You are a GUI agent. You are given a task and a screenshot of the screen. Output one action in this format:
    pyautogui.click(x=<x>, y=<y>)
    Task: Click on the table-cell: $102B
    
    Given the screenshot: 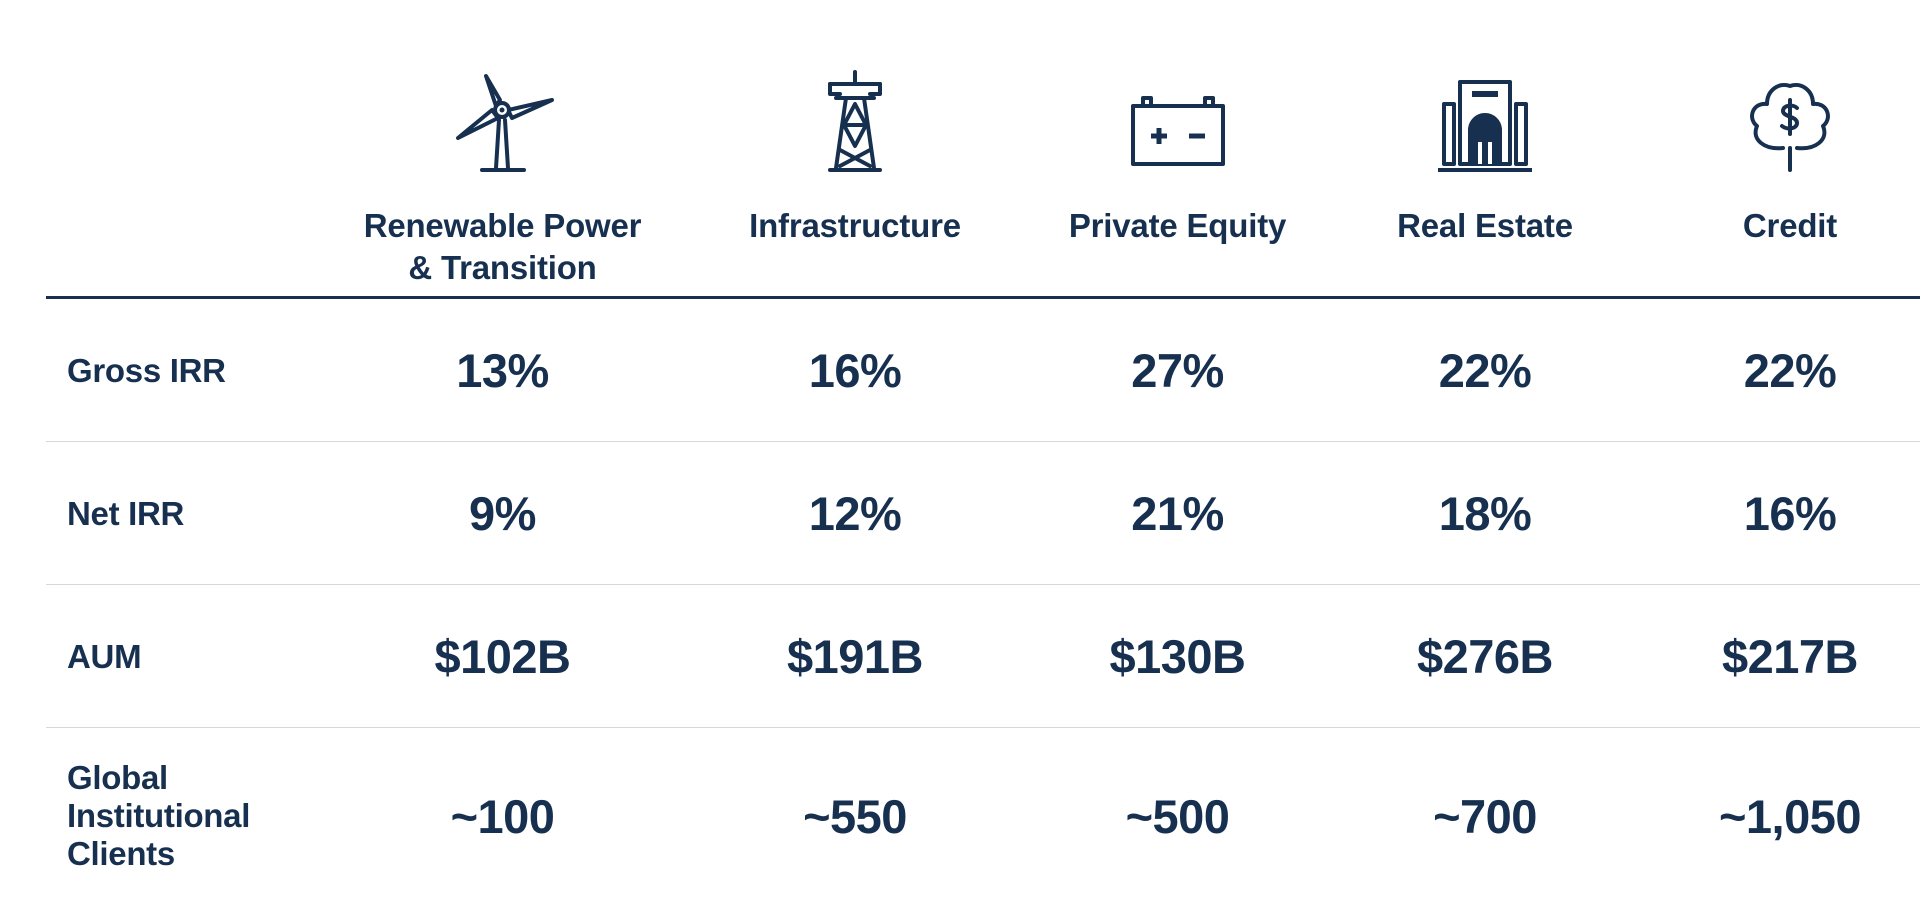 What is the action you would take?
    pyautogui.click(x=503, y=656)
    